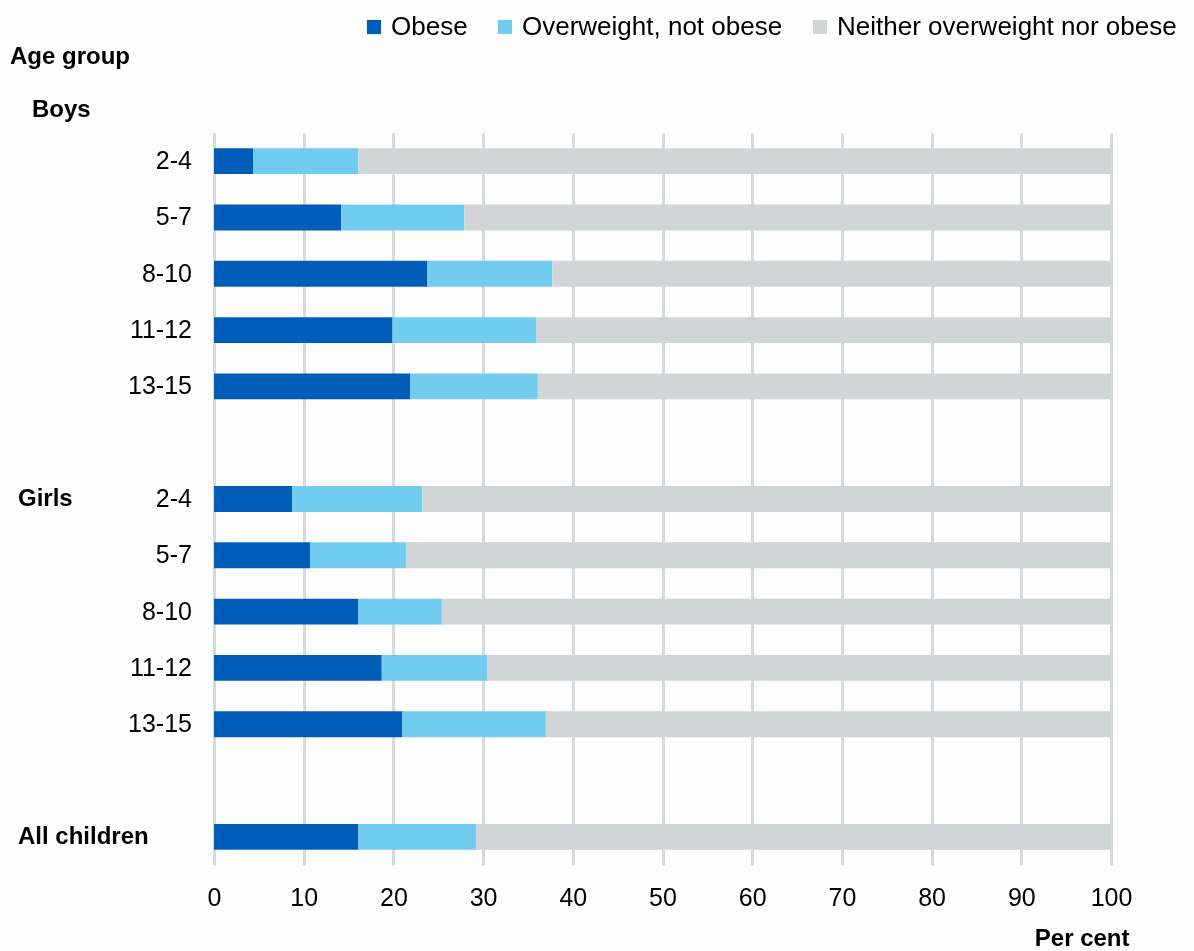  Describe the element at coordinates (45, 497) in the screenshot. I see `text: Girls` at that location.